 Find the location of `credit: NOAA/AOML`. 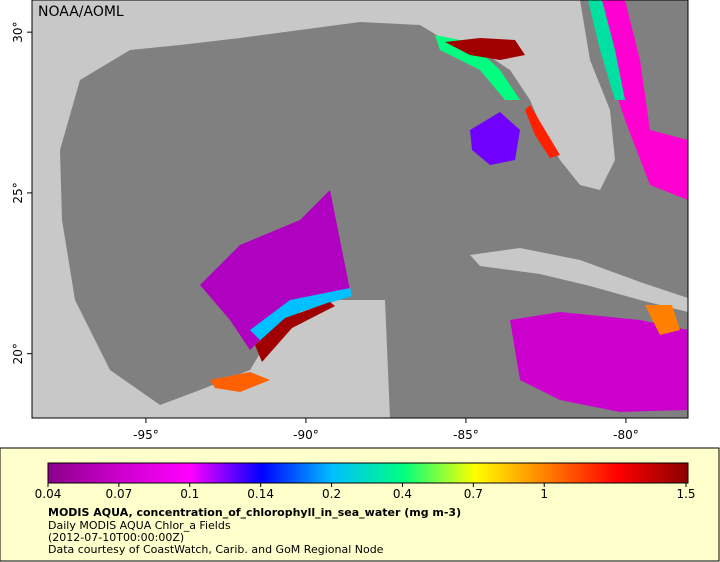

credit: NOAA/AOML is located at coordinates (81, 12).